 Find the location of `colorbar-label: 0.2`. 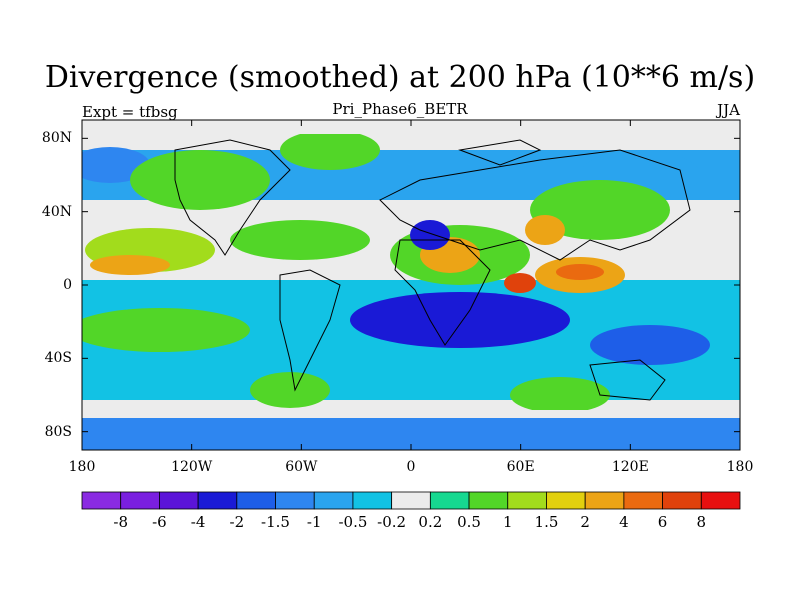

colorbar-label: 0.2 is located at coordinates (430, 522).